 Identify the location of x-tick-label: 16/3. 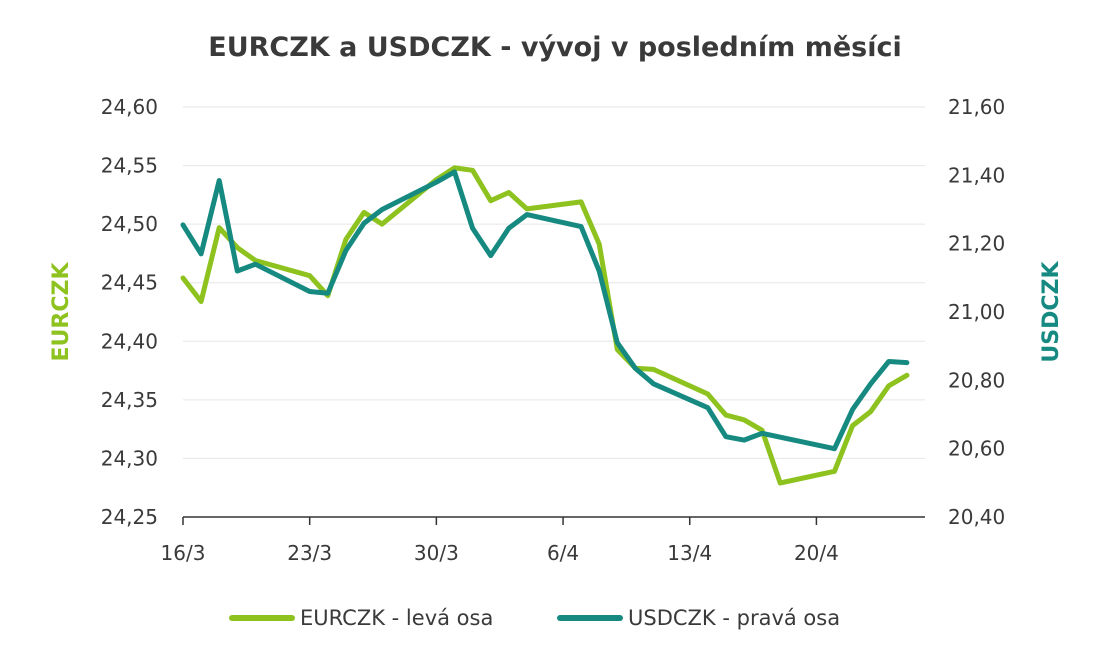
(183, 553).